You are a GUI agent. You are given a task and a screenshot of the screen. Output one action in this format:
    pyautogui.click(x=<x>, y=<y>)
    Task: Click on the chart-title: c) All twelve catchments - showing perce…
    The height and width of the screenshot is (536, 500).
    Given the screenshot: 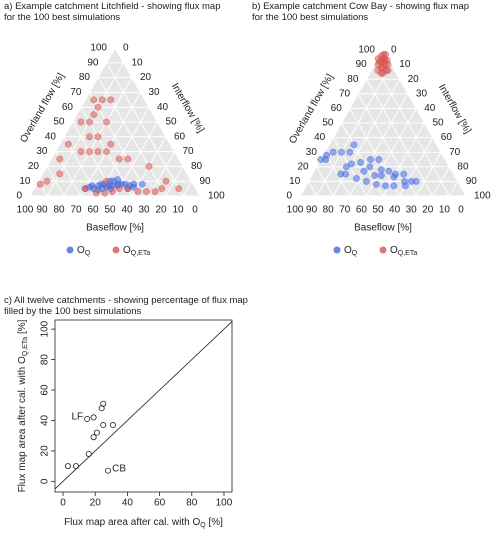 What is the action you would take?
    pyautogui.click(x=126, y=300)
    